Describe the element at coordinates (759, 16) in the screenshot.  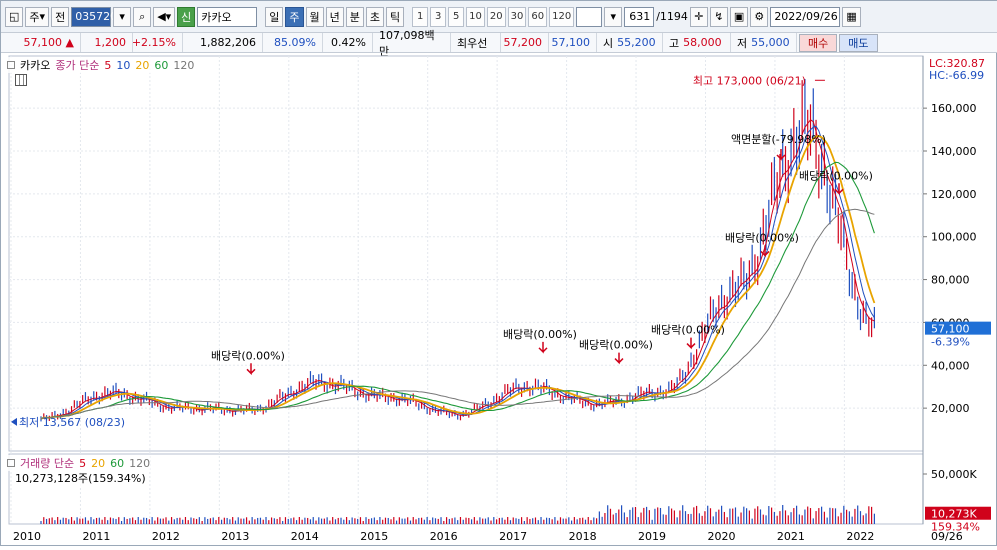
I see `settings-icon: ⚙` at that location.